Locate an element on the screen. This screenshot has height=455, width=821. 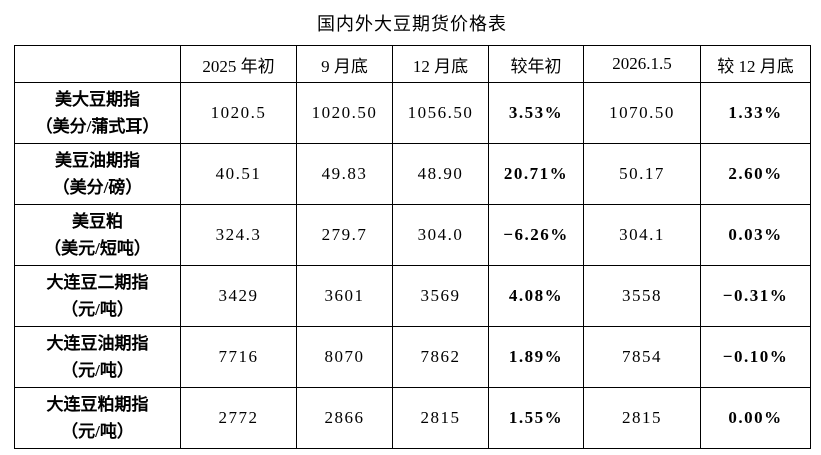
table-cell-change: 4.08% is located at coordinates (536, 296).